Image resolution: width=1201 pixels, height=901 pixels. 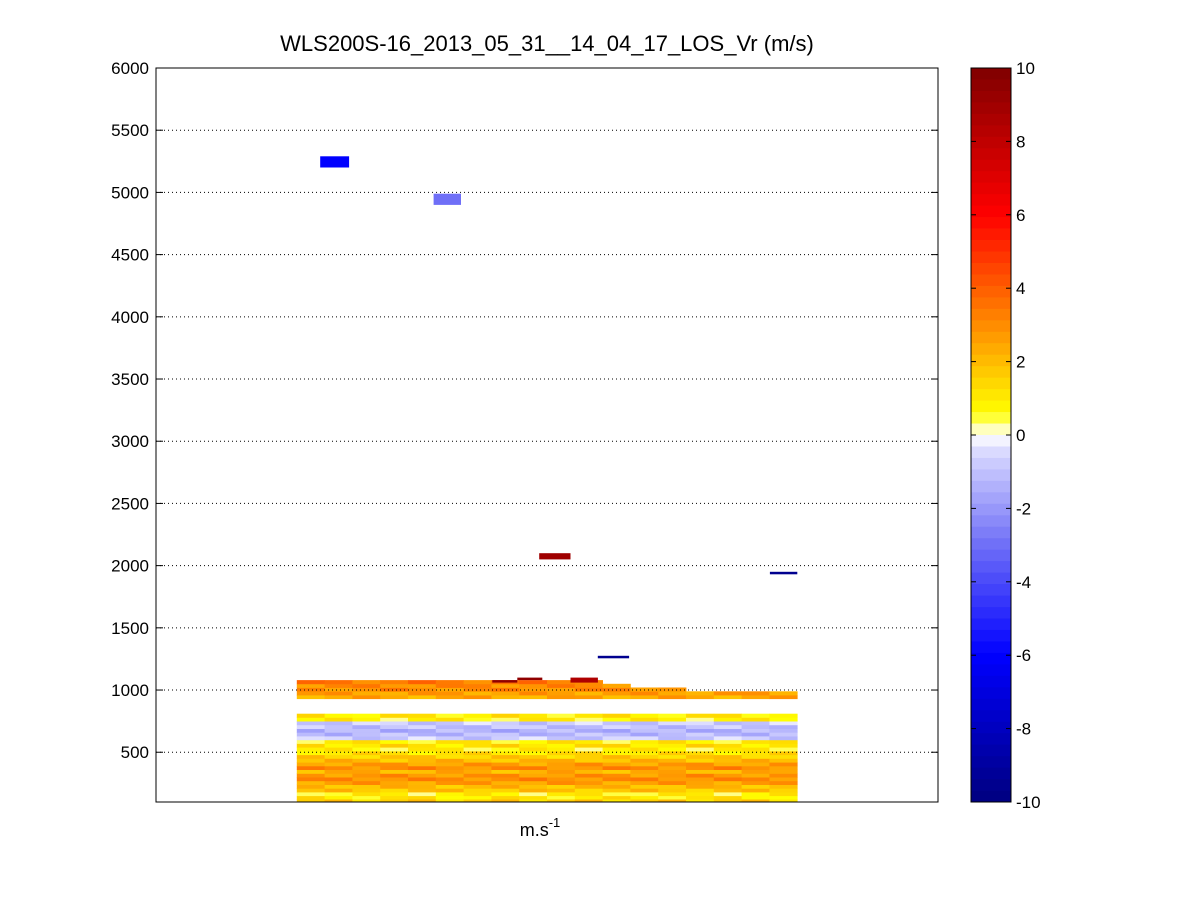 What do you see at coordinates (130, 192) in the screenshot?
I see `y-tick-label: 5000` at bounding box center [130, 192].